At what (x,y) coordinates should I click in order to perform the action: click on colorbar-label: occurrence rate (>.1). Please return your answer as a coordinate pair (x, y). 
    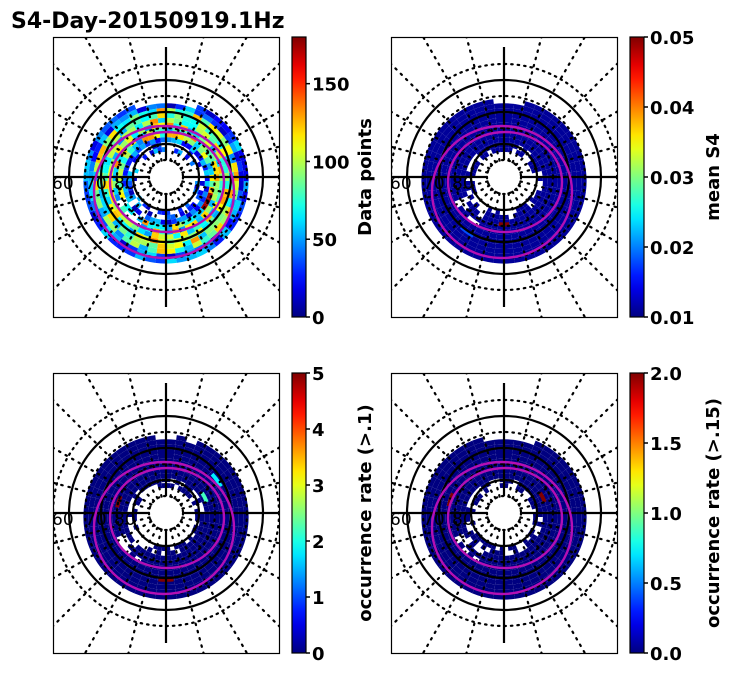
    Looking at the image, I should click on (365, 512).